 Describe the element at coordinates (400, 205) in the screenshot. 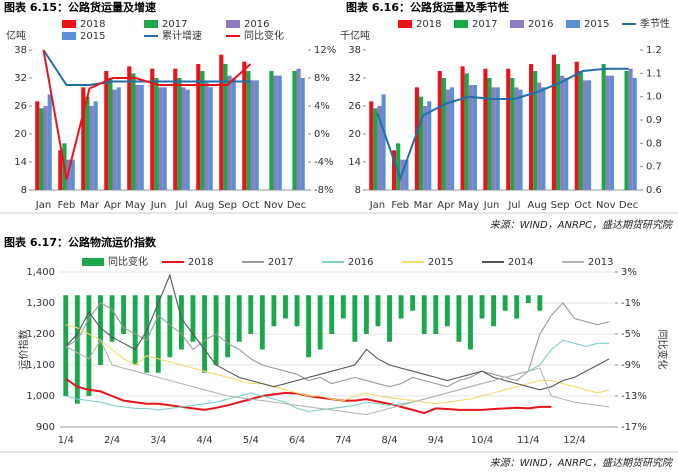

I see `x-tick-label: Feb` at that location.